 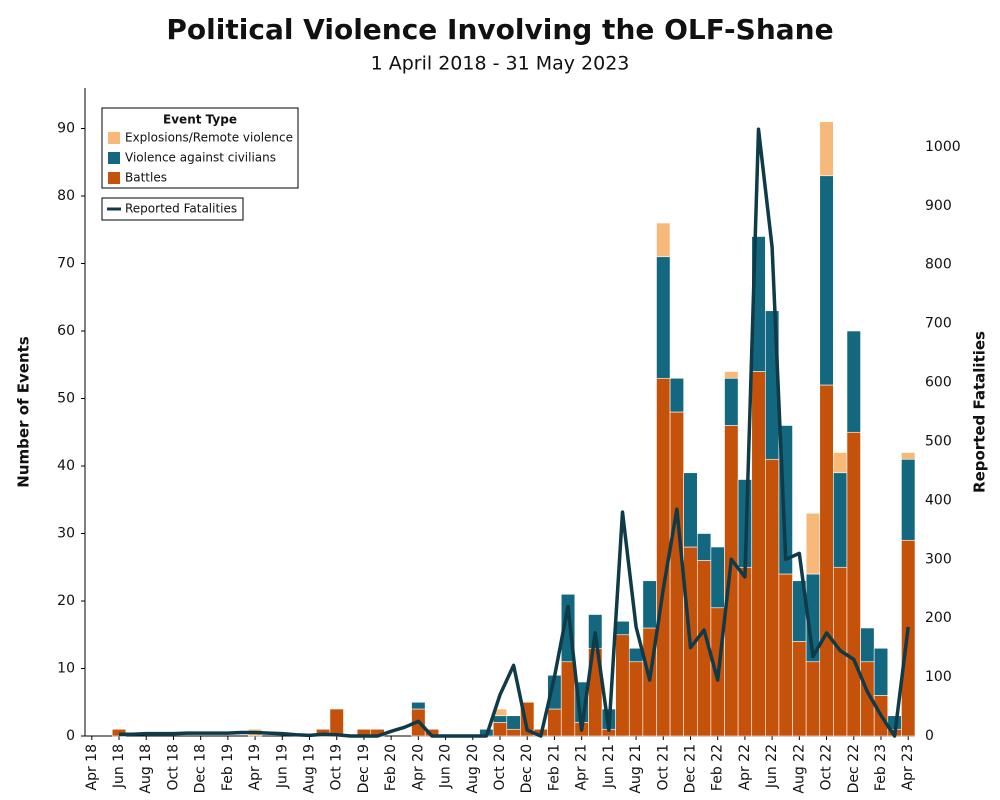 I want to click on x-tick-label: Aug 18, so click(x=146, y=769).